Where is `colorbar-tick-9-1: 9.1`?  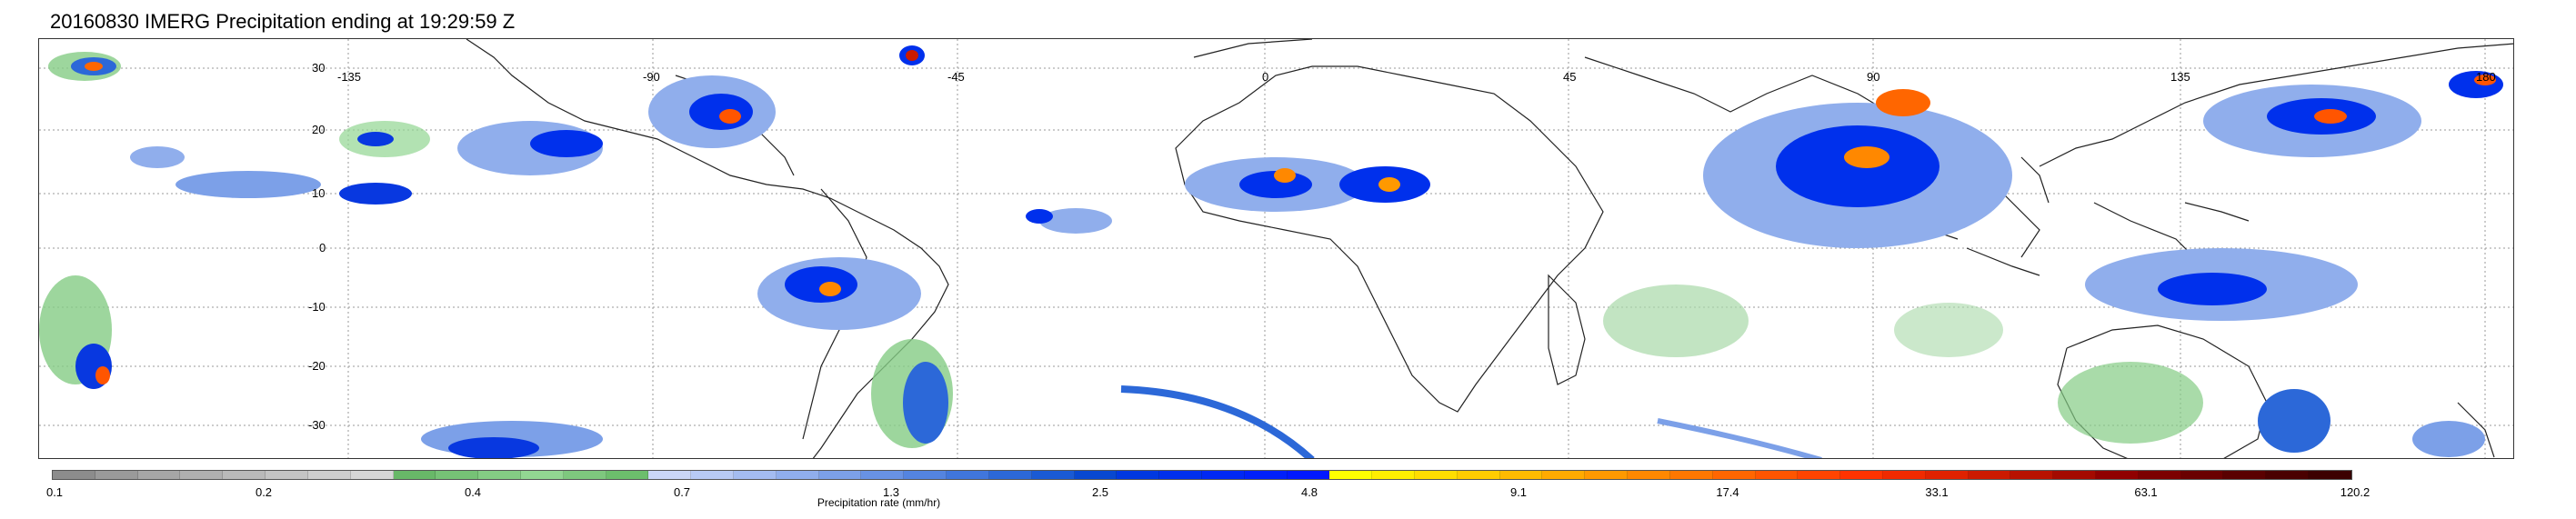 colorbar-tick-9-1: 9.1 is located at coordinates (1519, 492).